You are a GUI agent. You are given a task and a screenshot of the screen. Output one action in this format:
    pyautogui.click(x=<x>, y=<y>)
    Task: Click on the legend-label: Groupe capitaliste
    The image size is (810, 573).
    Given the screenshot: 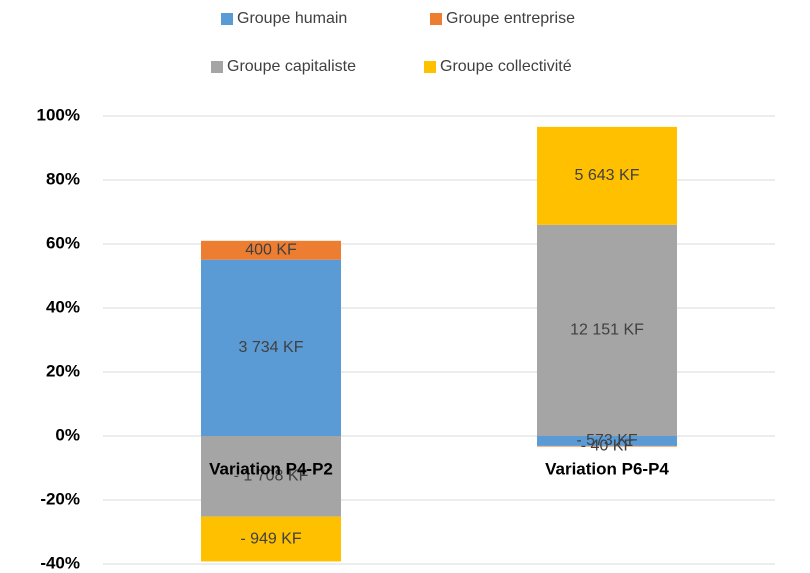 What is the action you would take?
    pyautogui.click(x=291, y=66)
    